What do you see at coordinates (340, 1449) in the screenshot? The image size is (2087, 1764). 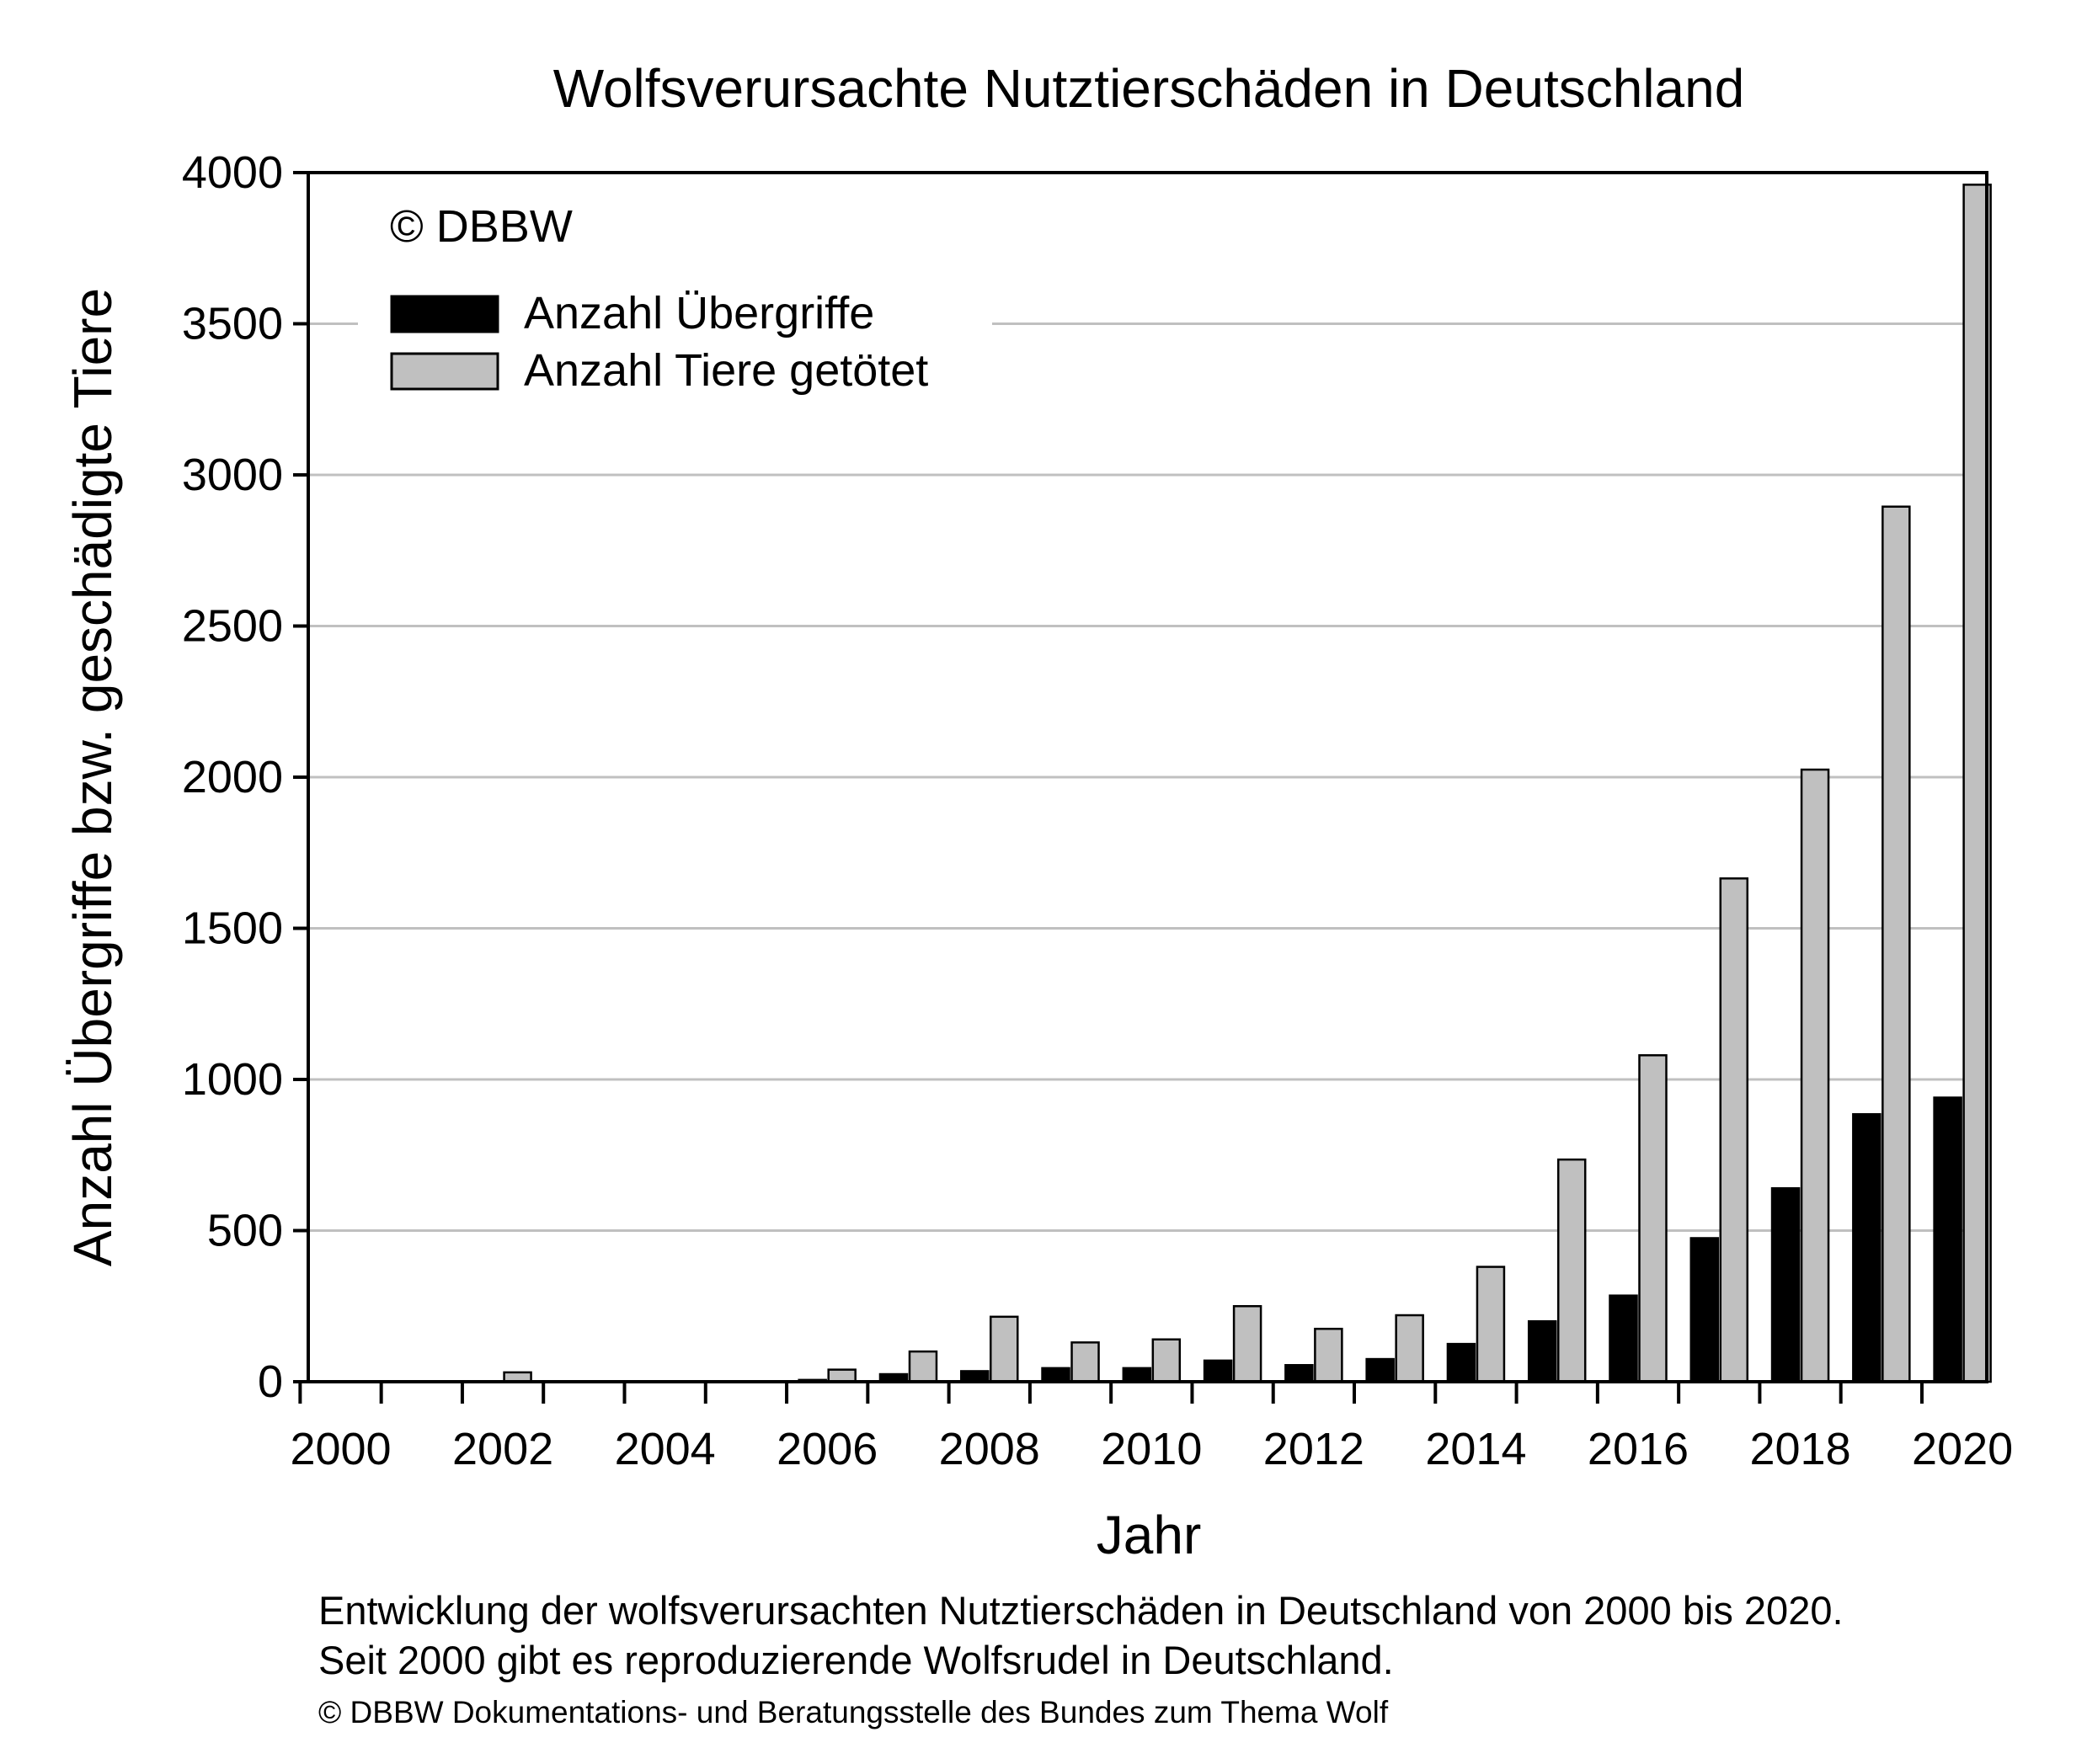 I see `x-tick-label: 2000` at bounding box center [340, 1449].